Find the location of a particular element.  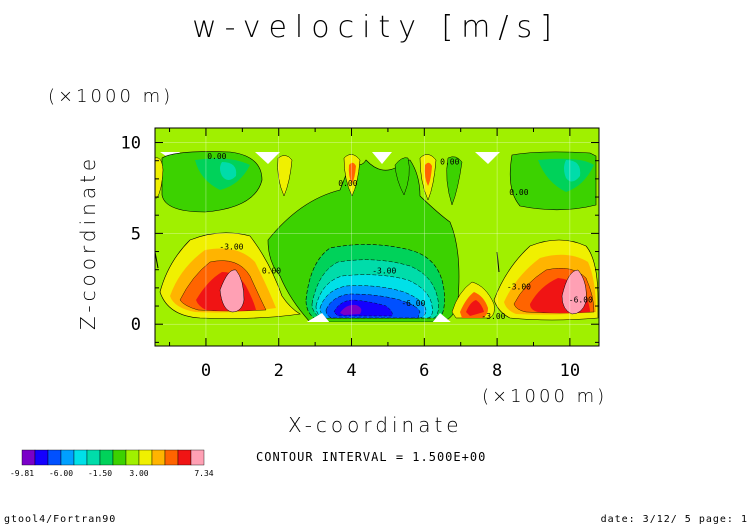

colorbar-labels: -9.81 -6.00 -1.50 3.00 7.34 is located at coordinates (112, 473).